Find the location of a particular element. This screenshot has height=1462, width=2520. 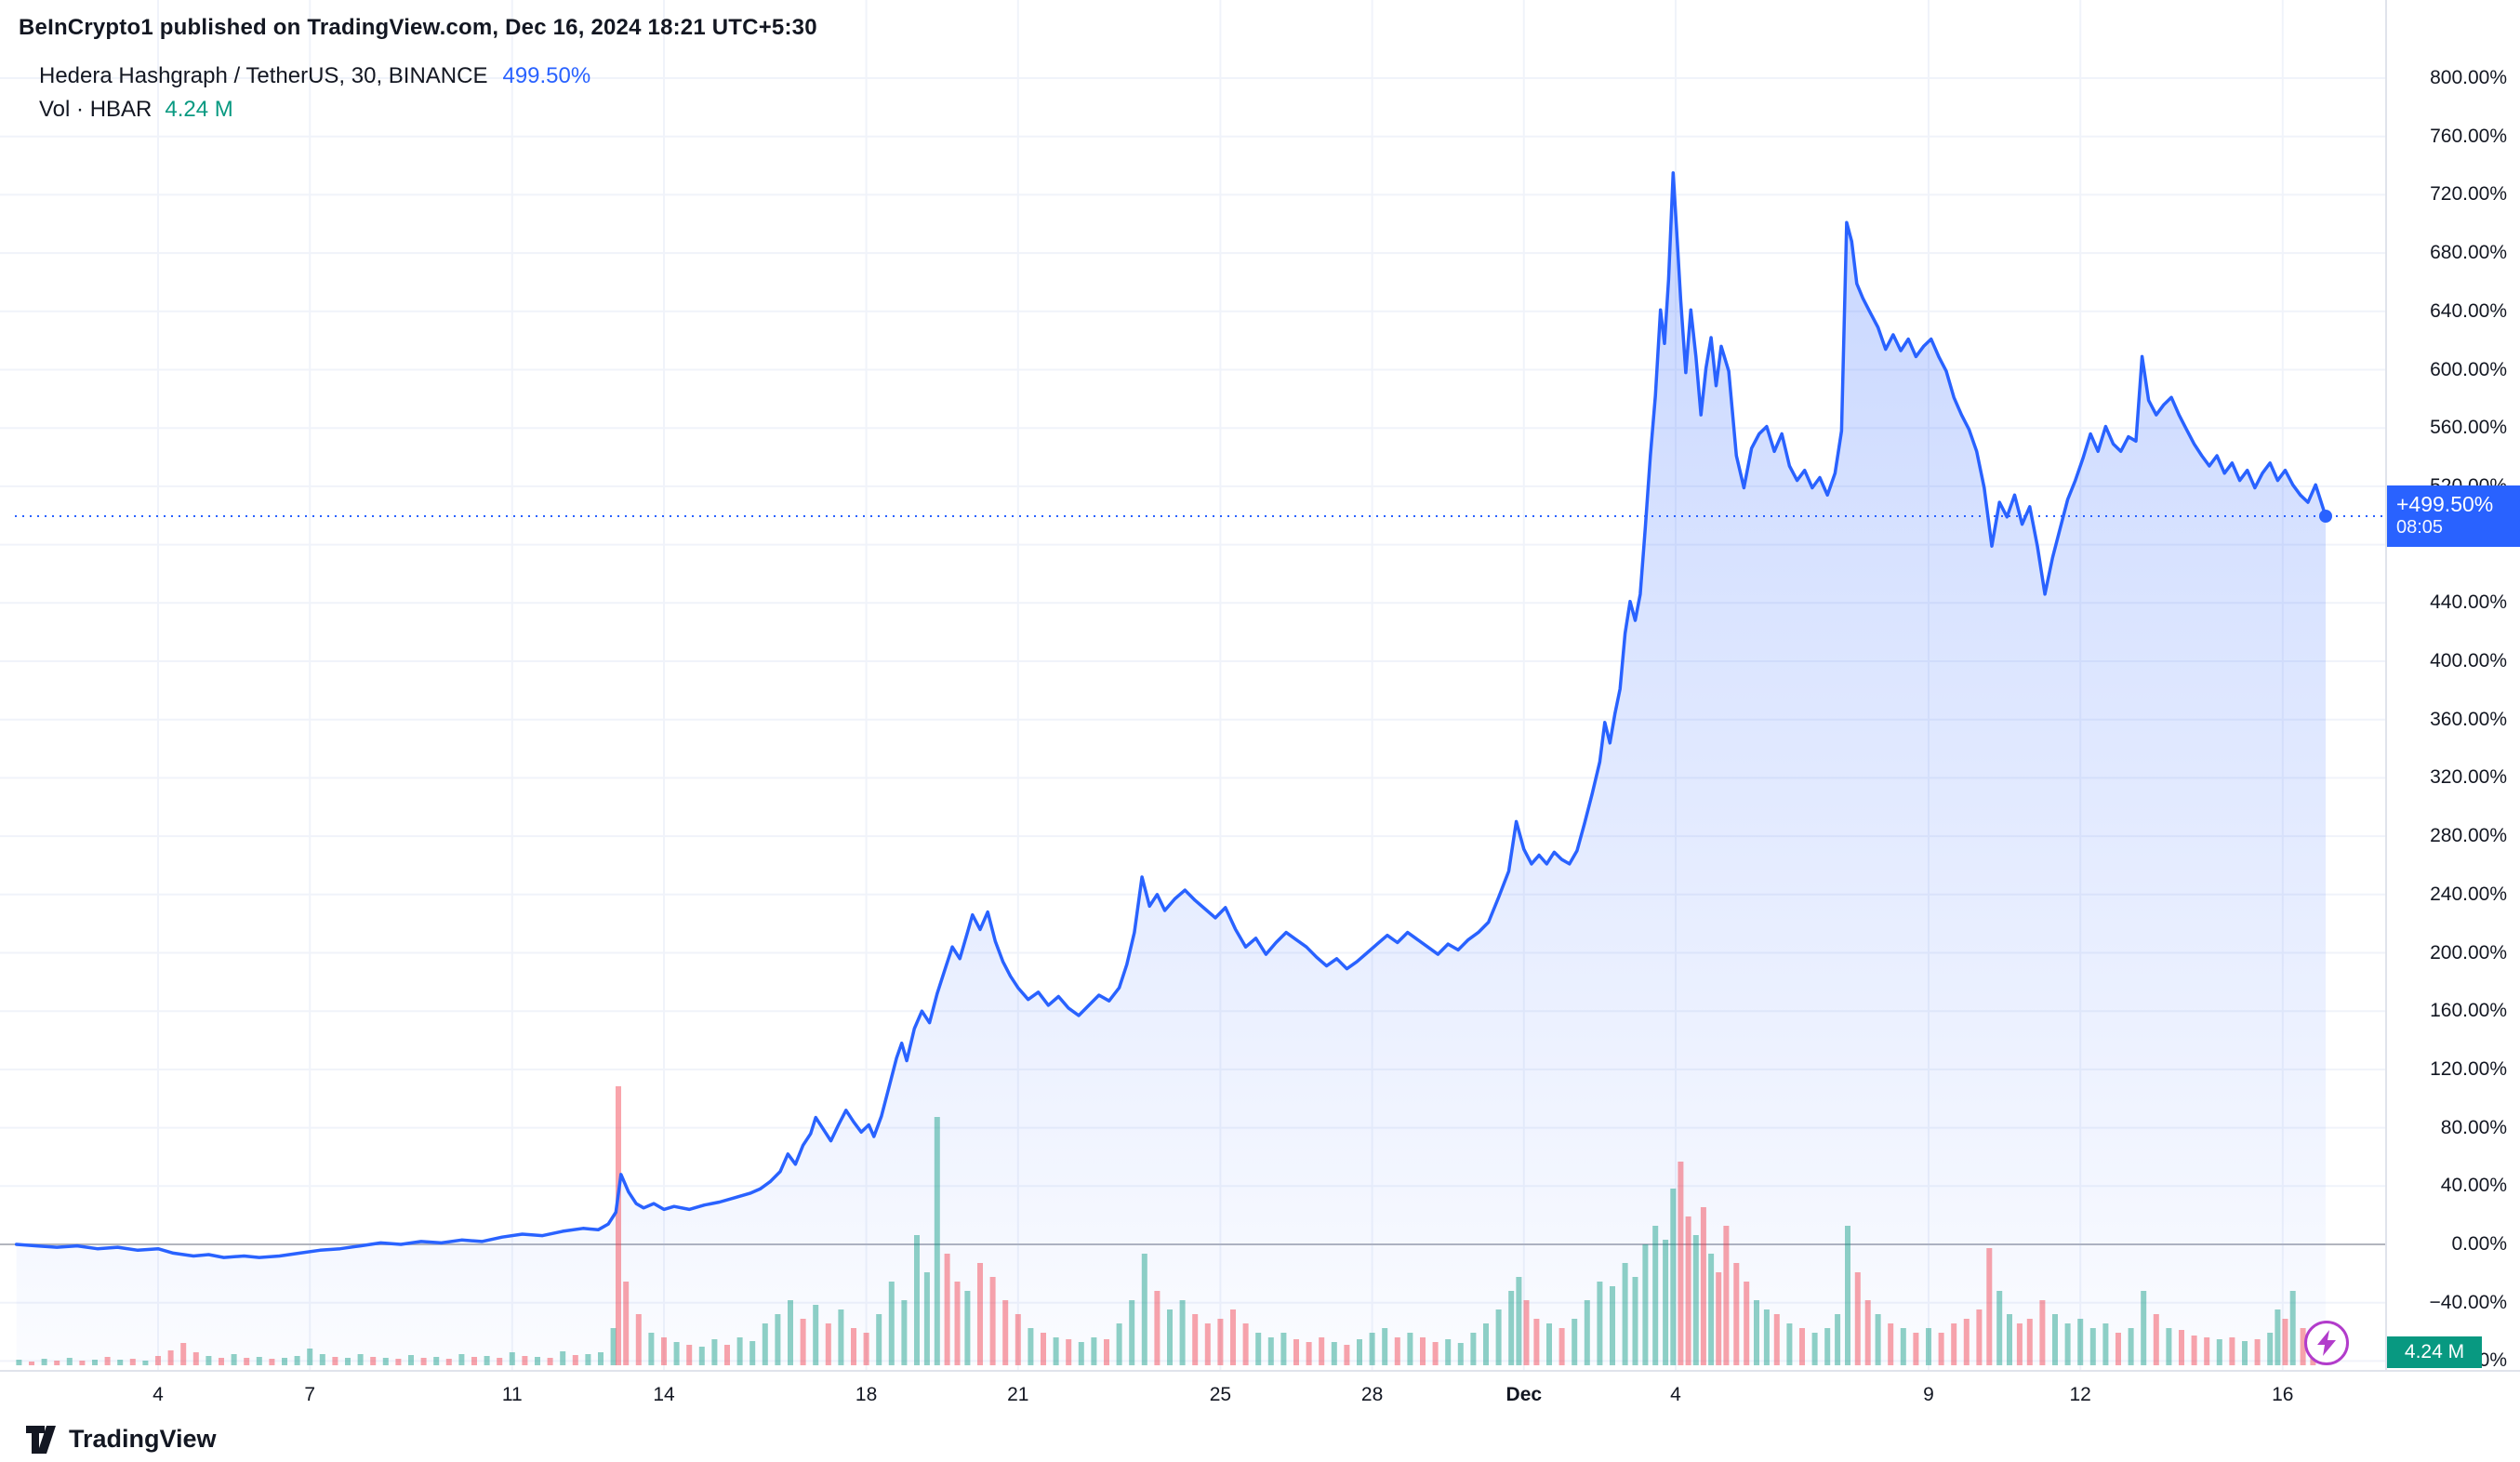

price-axis-label: 800.00% is located at coordinates (2468, 77).